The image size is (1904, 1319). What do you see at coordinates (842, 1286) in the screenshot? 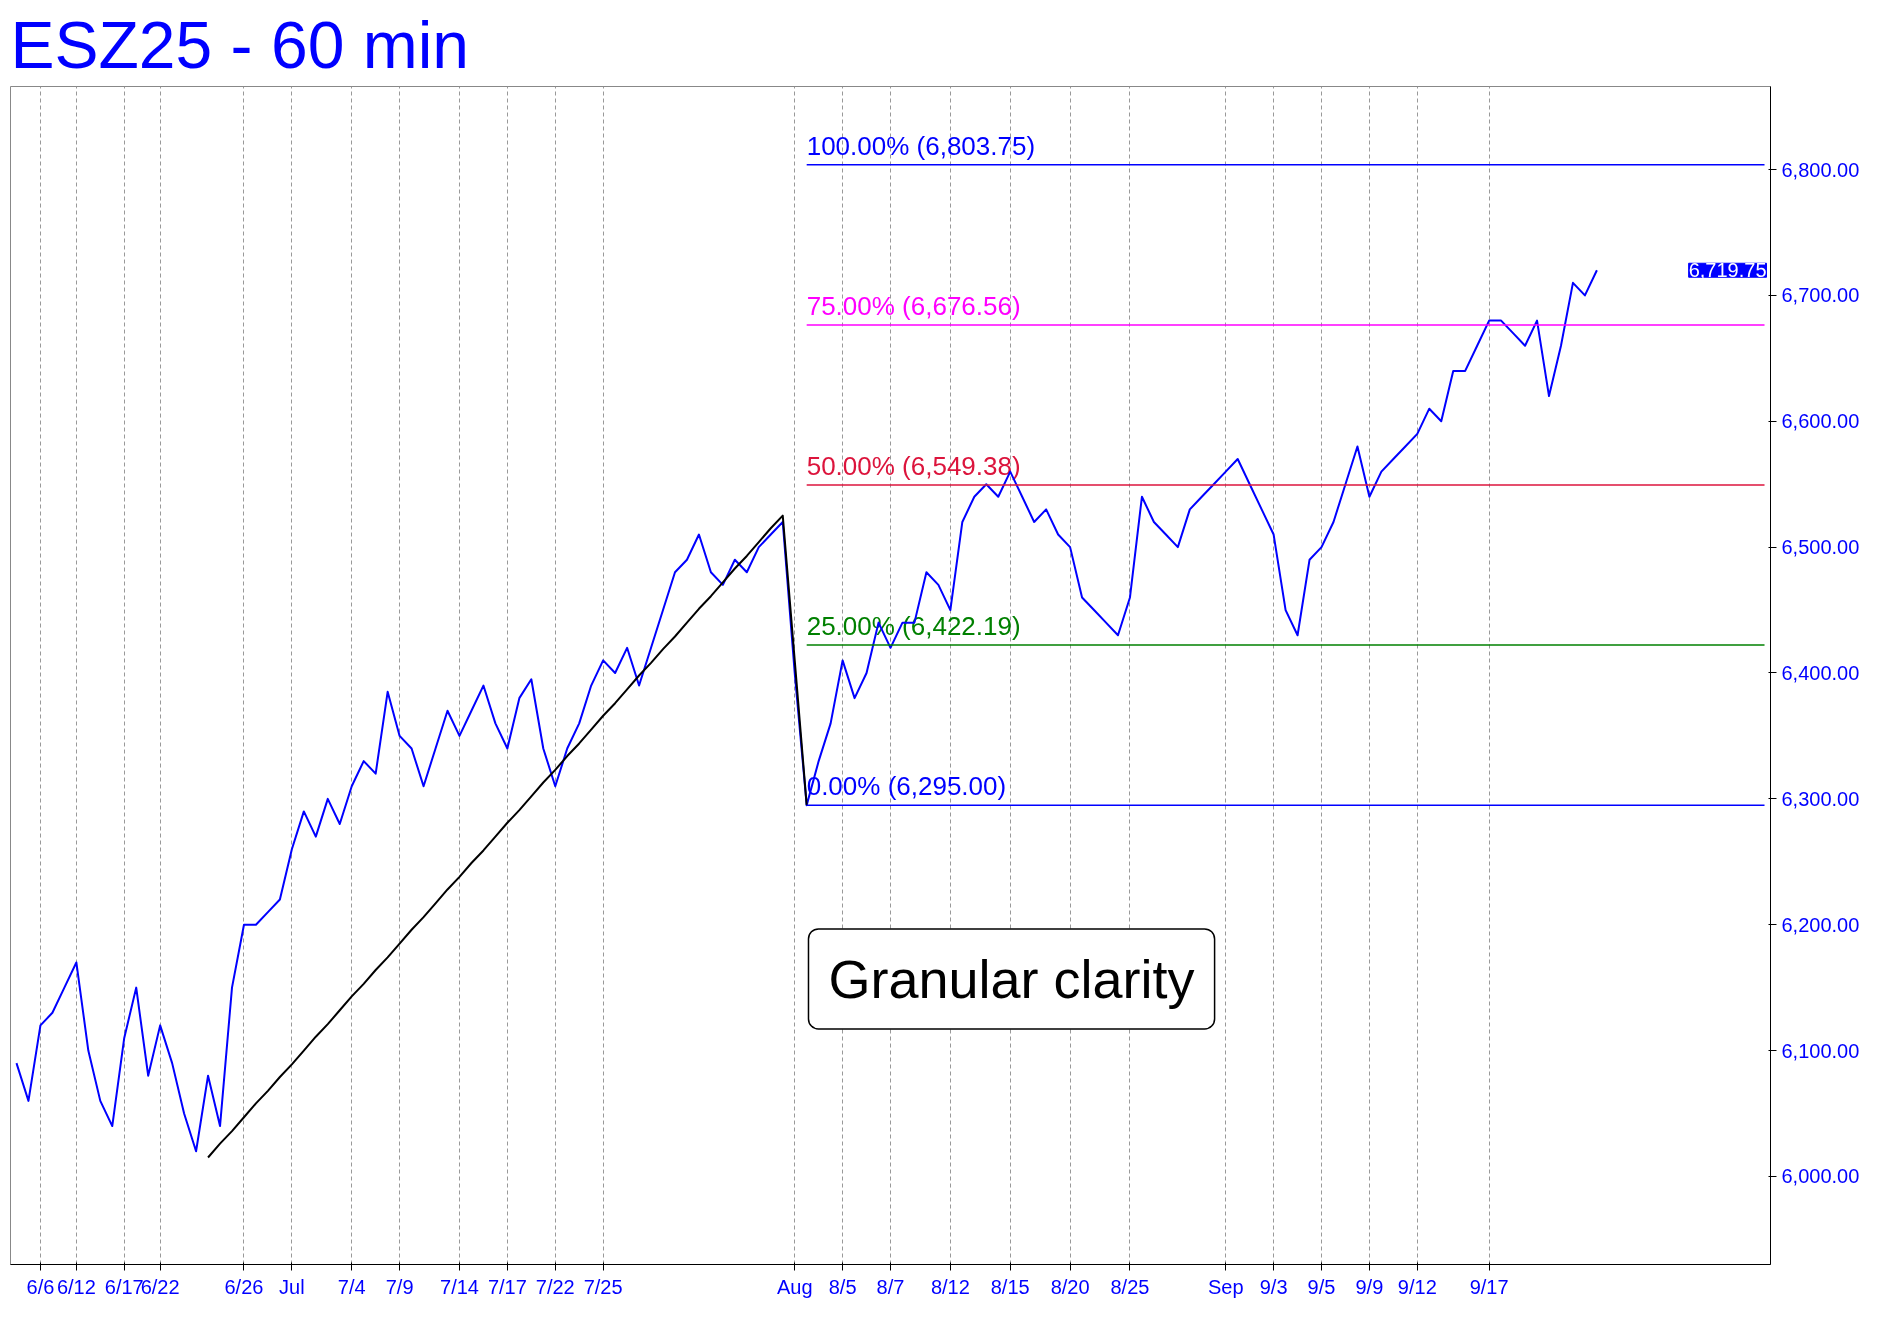
I see `x-tick-label: 8/5` at bounding box center [842, 1286].